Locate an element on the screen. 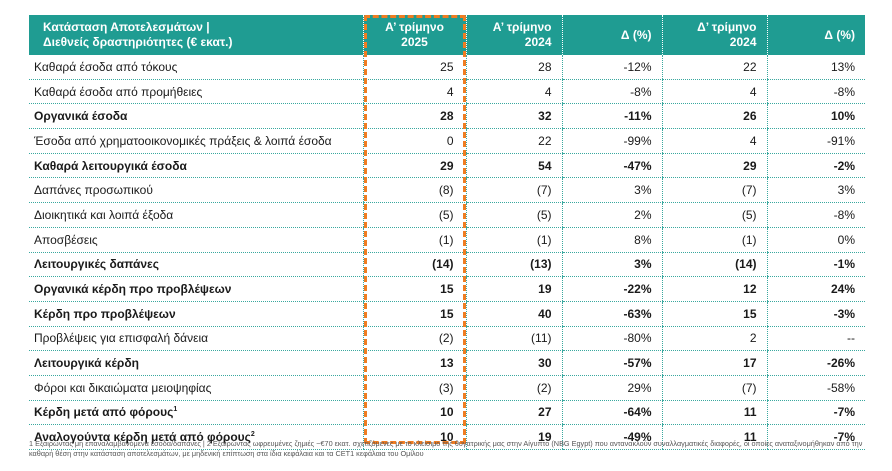 This screenshot has width=892, height=471. header-col-4: Δ’ τρίμηνο 2024 is located at coordinates (714, 35).